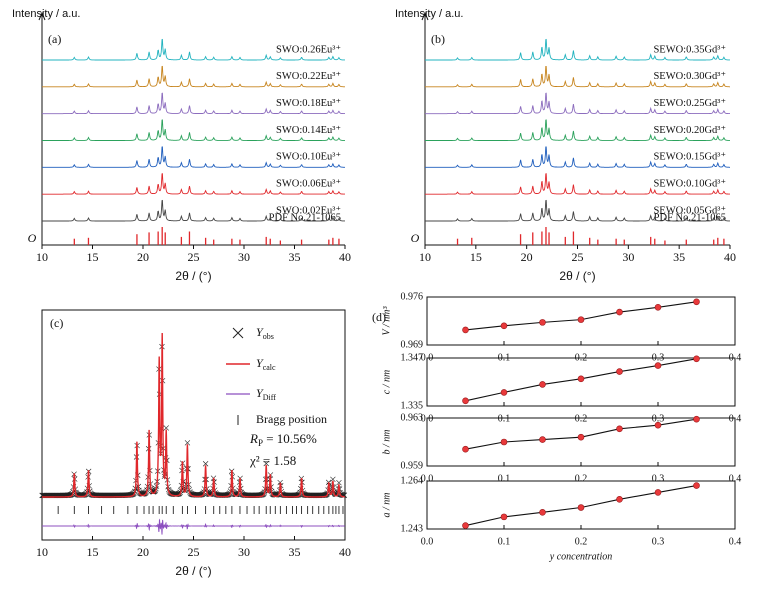 The width and height of the screenshot is (763, 590). Describe the element at coordinates (427, 478) in the screenshot. I see `x-tick-label: 0.0` at that location.